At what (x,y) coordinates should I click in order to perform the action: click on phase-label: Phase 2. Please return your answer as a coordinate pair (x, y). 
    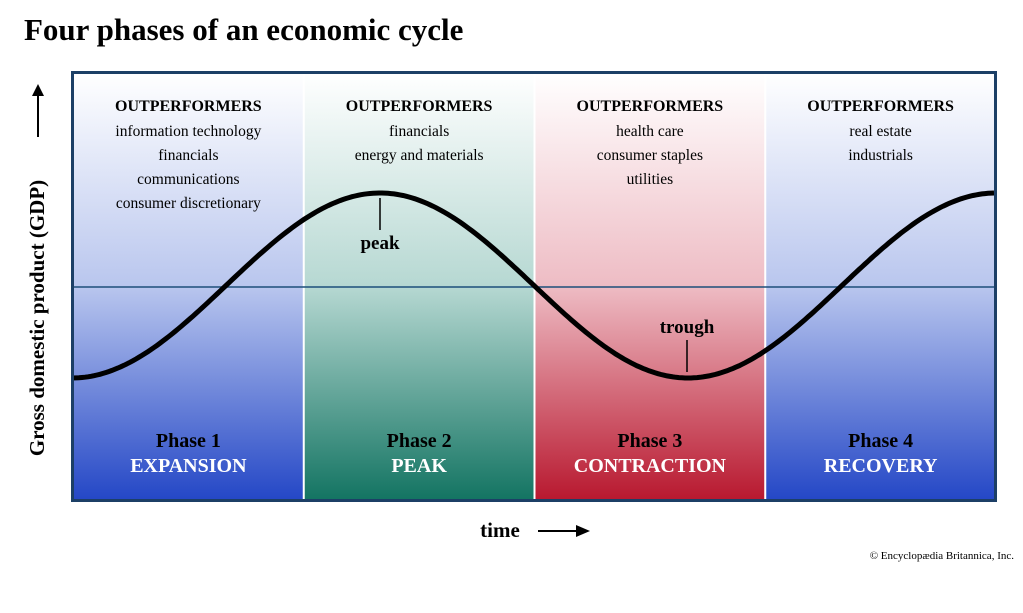
    Looking at the image, I should click on (419, 441).